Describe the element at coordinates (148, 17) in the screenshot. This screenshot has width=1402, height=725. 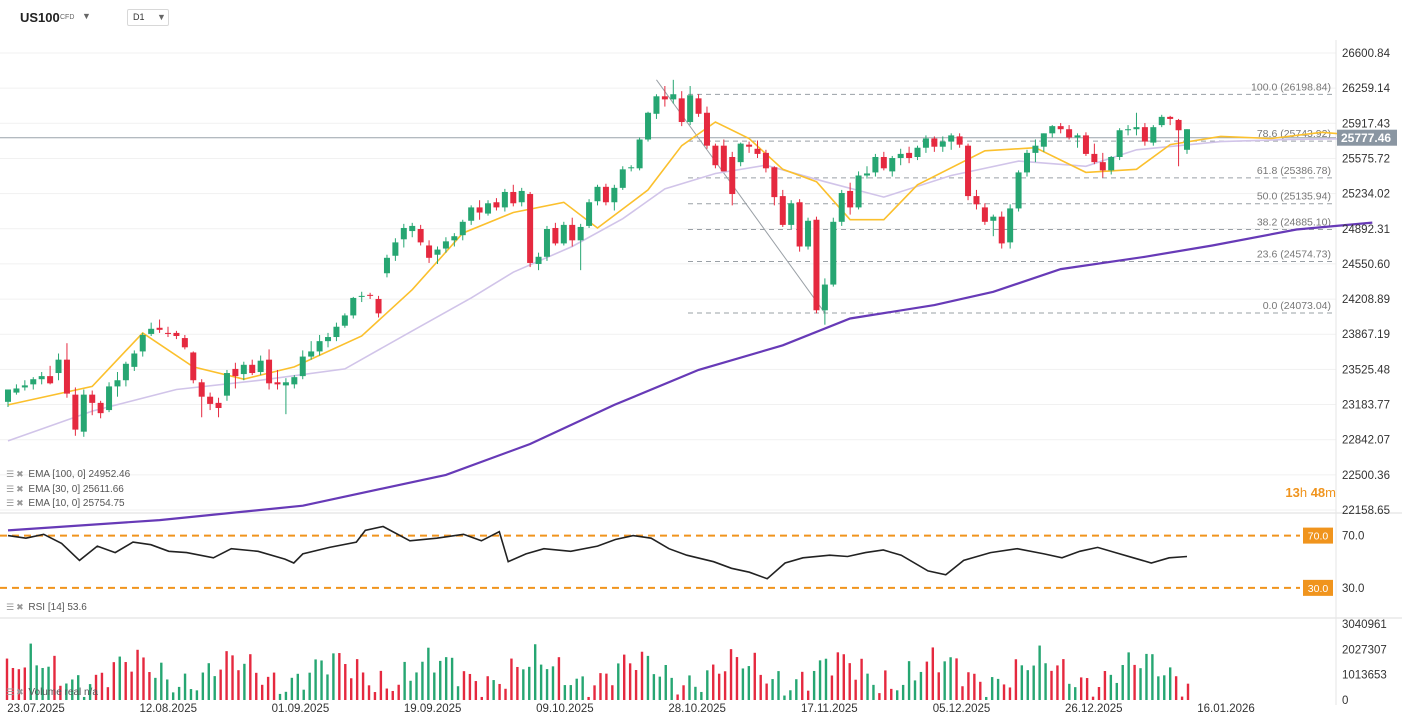
I see `timeframe-select: D1 ▼` at that location.